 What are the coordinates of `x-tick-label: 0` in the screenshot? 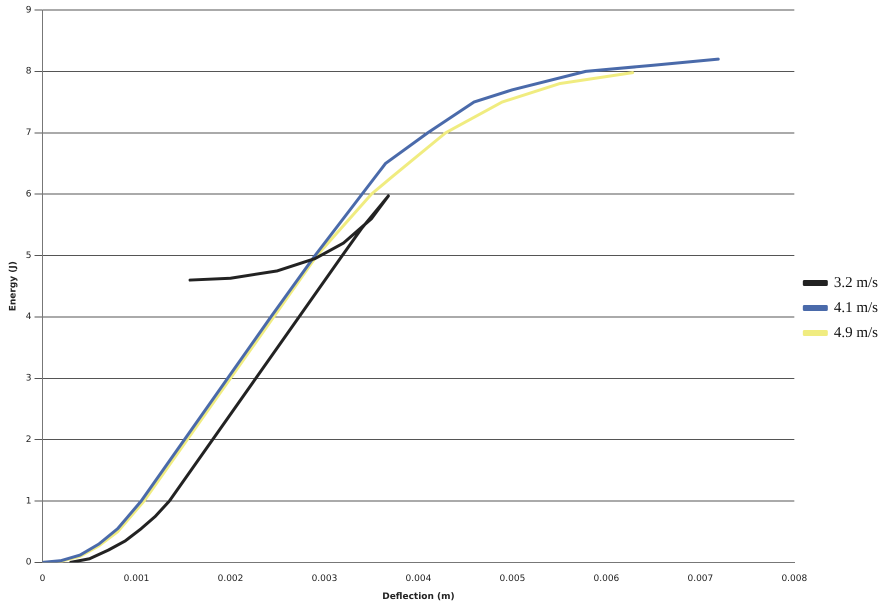 It's located at (43, 579).